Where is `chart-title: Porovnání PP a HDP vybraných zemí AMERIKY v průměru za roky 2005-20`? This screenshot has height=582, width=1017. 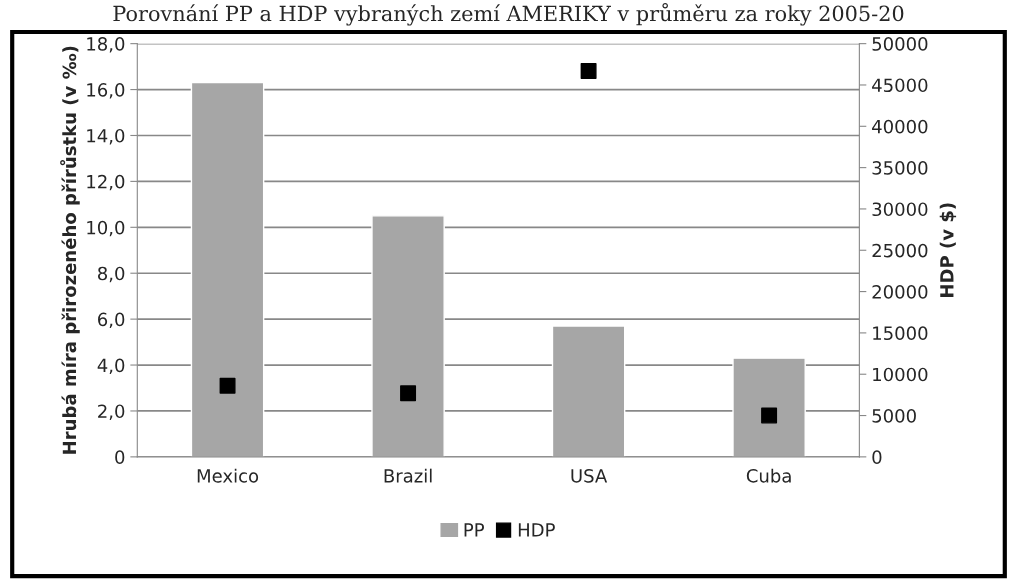 chart-title: Porovnání PP a HDP vybraných zemí AMERIKY v průměru za roky 2005-20 is located at coordinates (508, 14).